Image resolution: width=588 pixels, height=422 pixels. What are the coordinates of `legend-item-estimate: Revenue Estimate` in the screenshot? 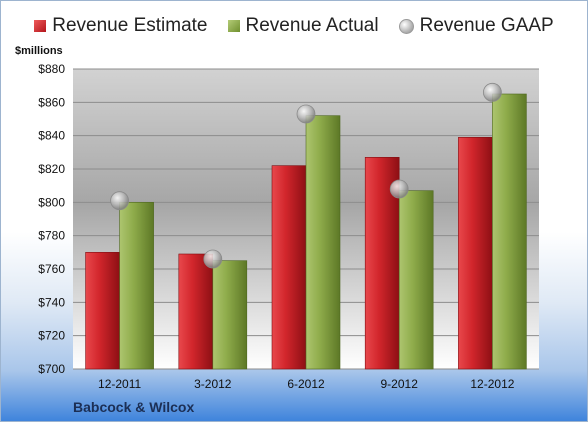 It's located at (121, 26).